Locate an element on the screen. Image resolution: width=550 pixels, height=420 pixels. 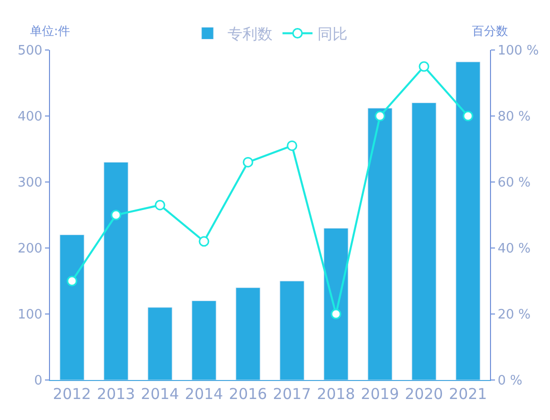
y2-tick-label: 0 % is located at coordinates (510, 381).